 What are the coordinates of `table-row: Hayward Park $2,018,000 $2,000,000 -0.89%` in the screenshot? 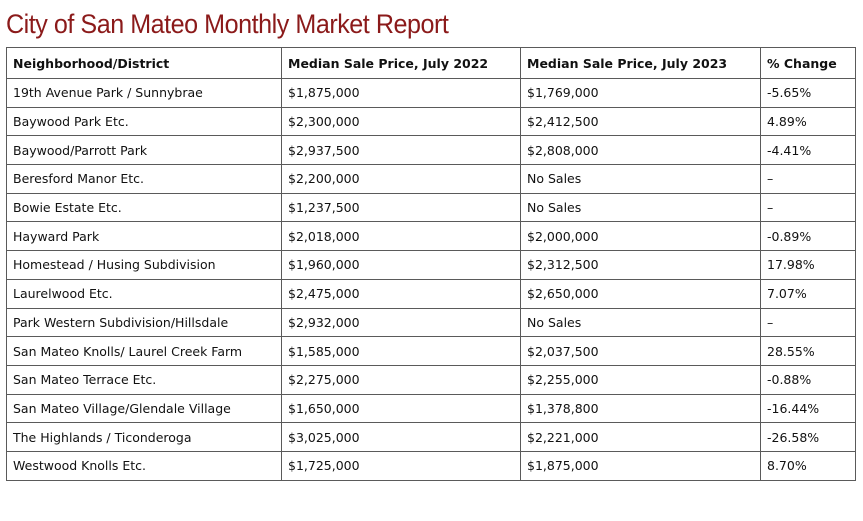 It's located at (431, 236).